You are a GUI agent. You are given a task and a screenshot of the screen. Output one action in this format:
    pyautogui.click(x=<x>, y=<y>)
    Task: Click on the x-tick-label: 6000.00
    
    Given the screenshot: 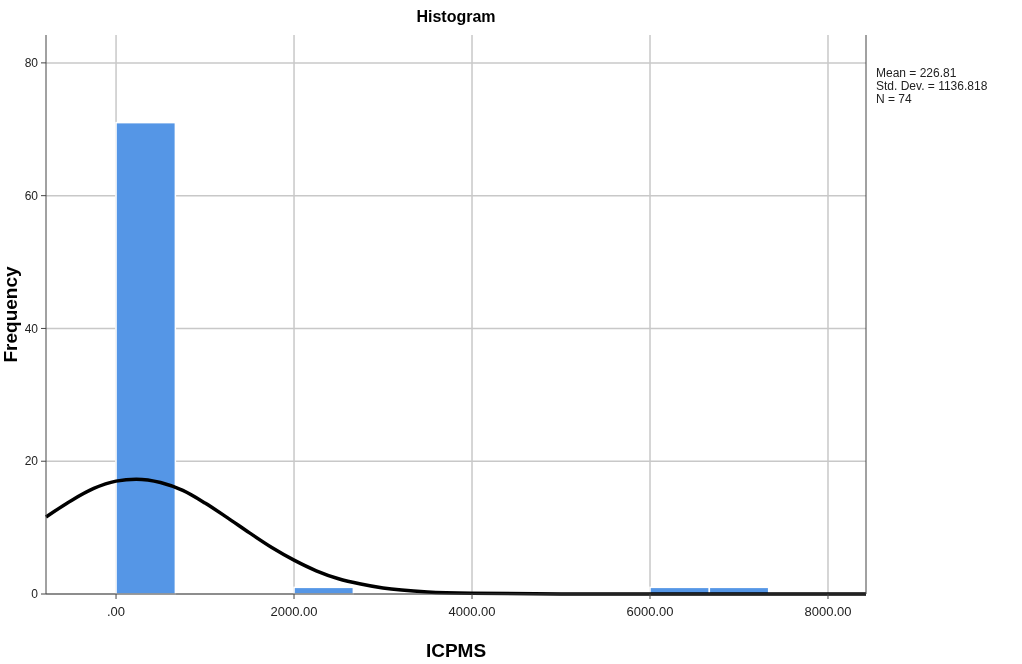 What is the action you would take?
    pyautogui.click(x=650, y=611)
    